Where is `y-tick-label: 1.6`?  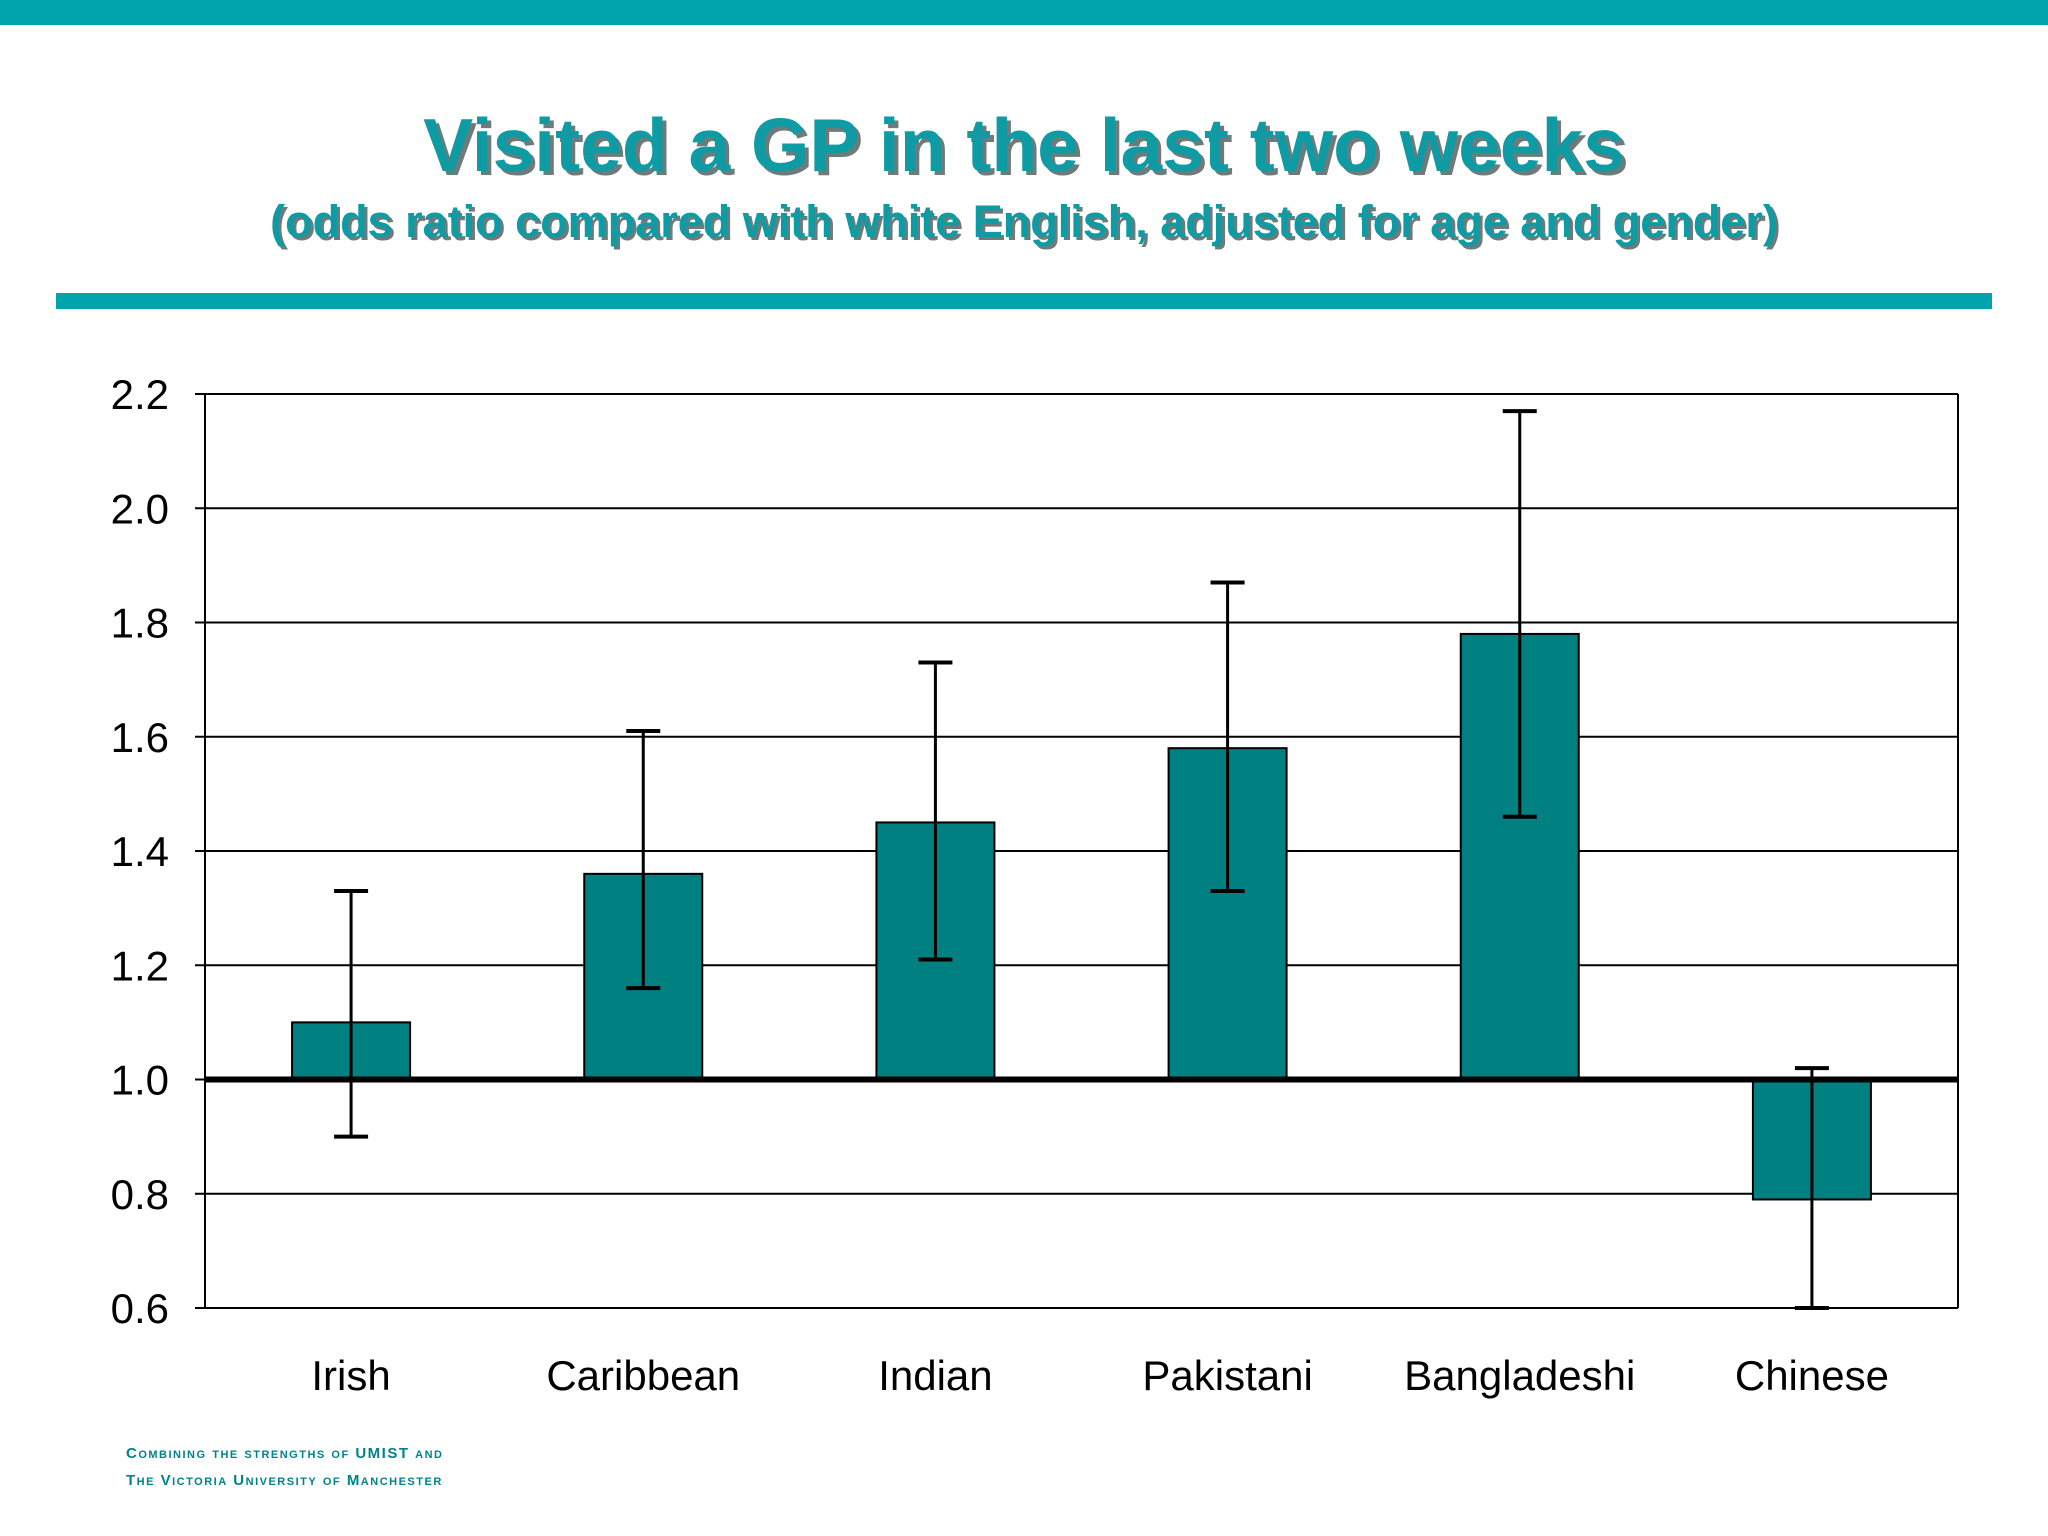 y-tick-label: 1.6 is located at coordinates (140, 737).